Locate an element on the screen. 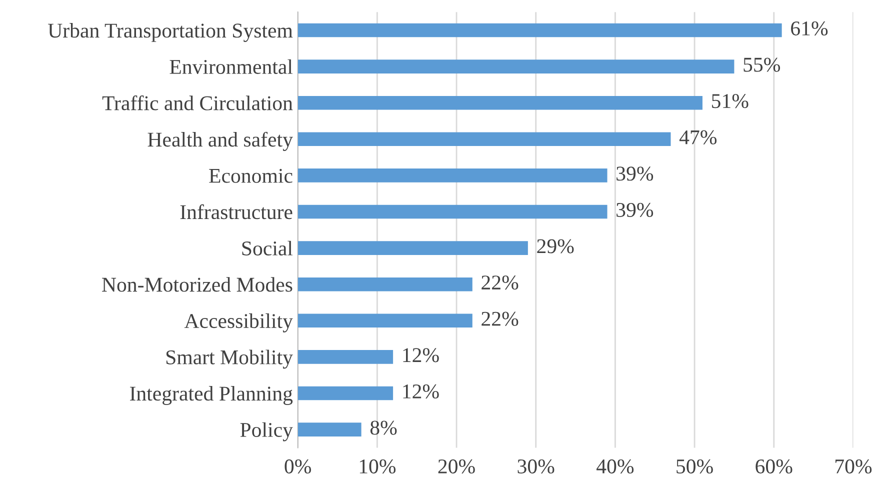 The image size is (876, 484). data-label: 51% is located at coordinates (730, 101).